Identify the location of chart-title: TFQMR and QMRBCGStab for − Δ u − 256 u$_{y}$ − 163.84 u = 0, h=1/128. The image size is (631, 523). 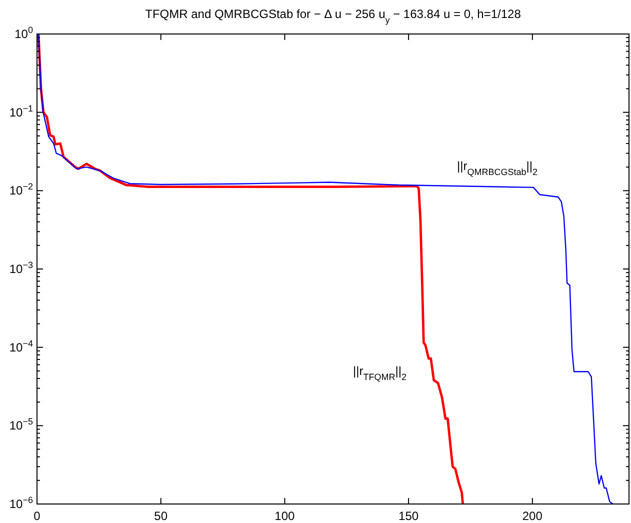
(333, 16).